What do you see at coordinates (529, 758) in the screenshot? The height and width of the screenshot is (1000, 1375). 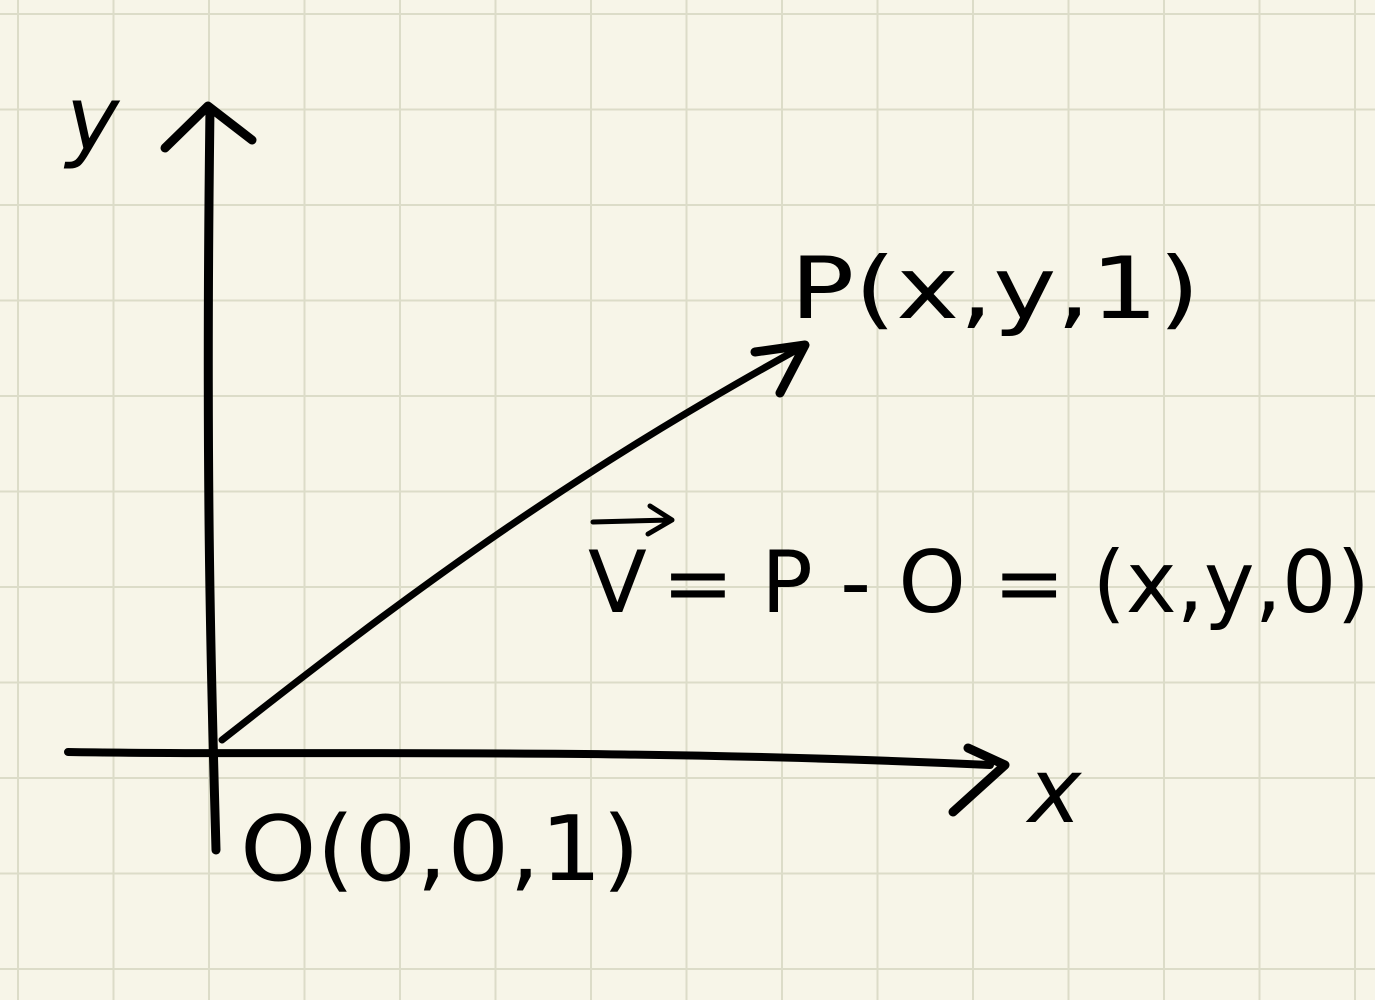 I see `x-axis-line` at bounding box center [529, 758].